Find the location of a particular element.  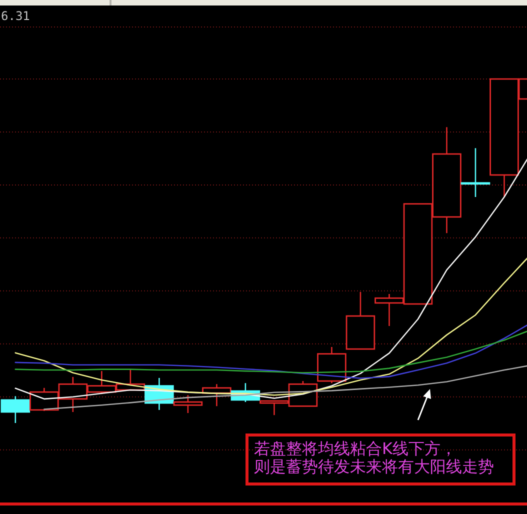

text: 若盘整将均线粘合K线下方，则是蓄势待发未来将有大阳线走势 is located at coordinates (374, 457).